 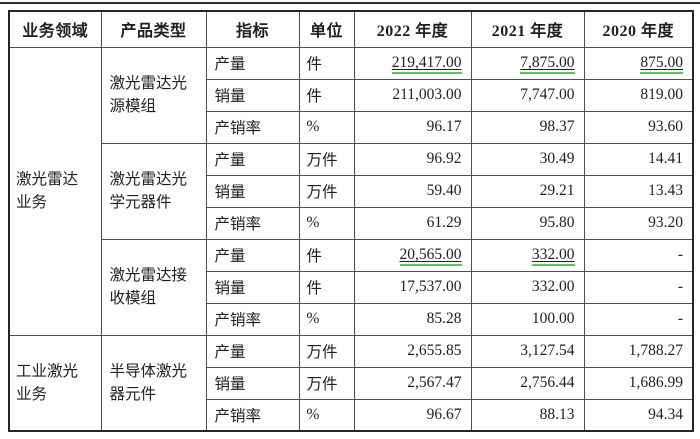 What do you see at coordinates (412, 223) in the screenshot?
I see `value-cell-2022: 61.29` at bounding box center [412, 223].